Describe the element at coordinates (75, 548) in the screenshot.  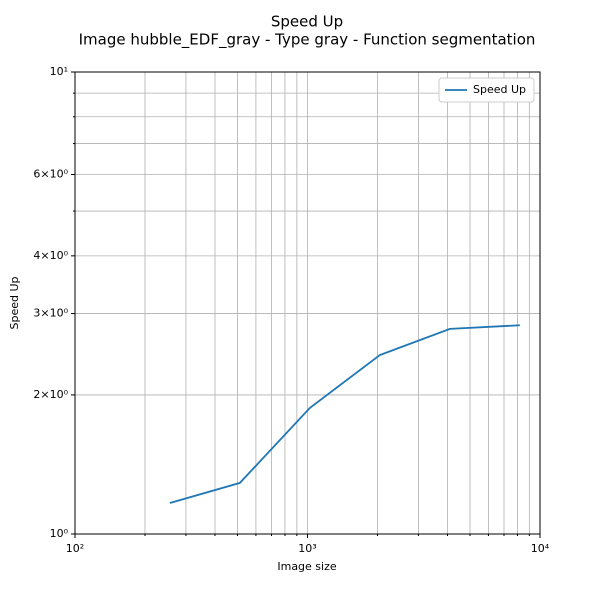
I see `x-tick-label: 10²` at that location.